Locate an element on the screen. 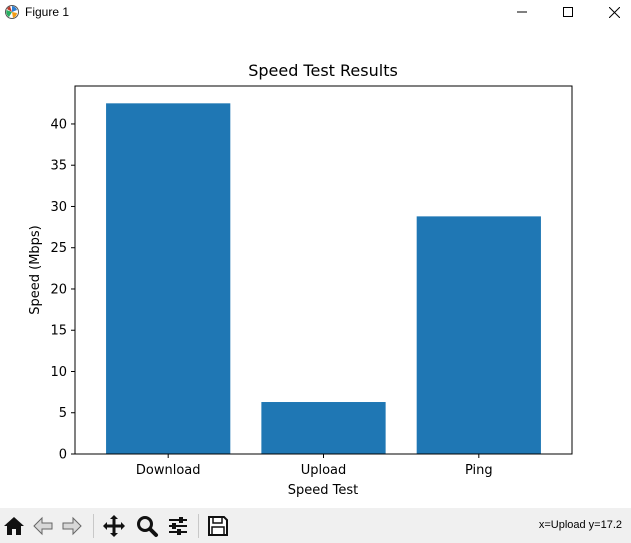  configure-subplots-button is located at coordinates (178, 526).